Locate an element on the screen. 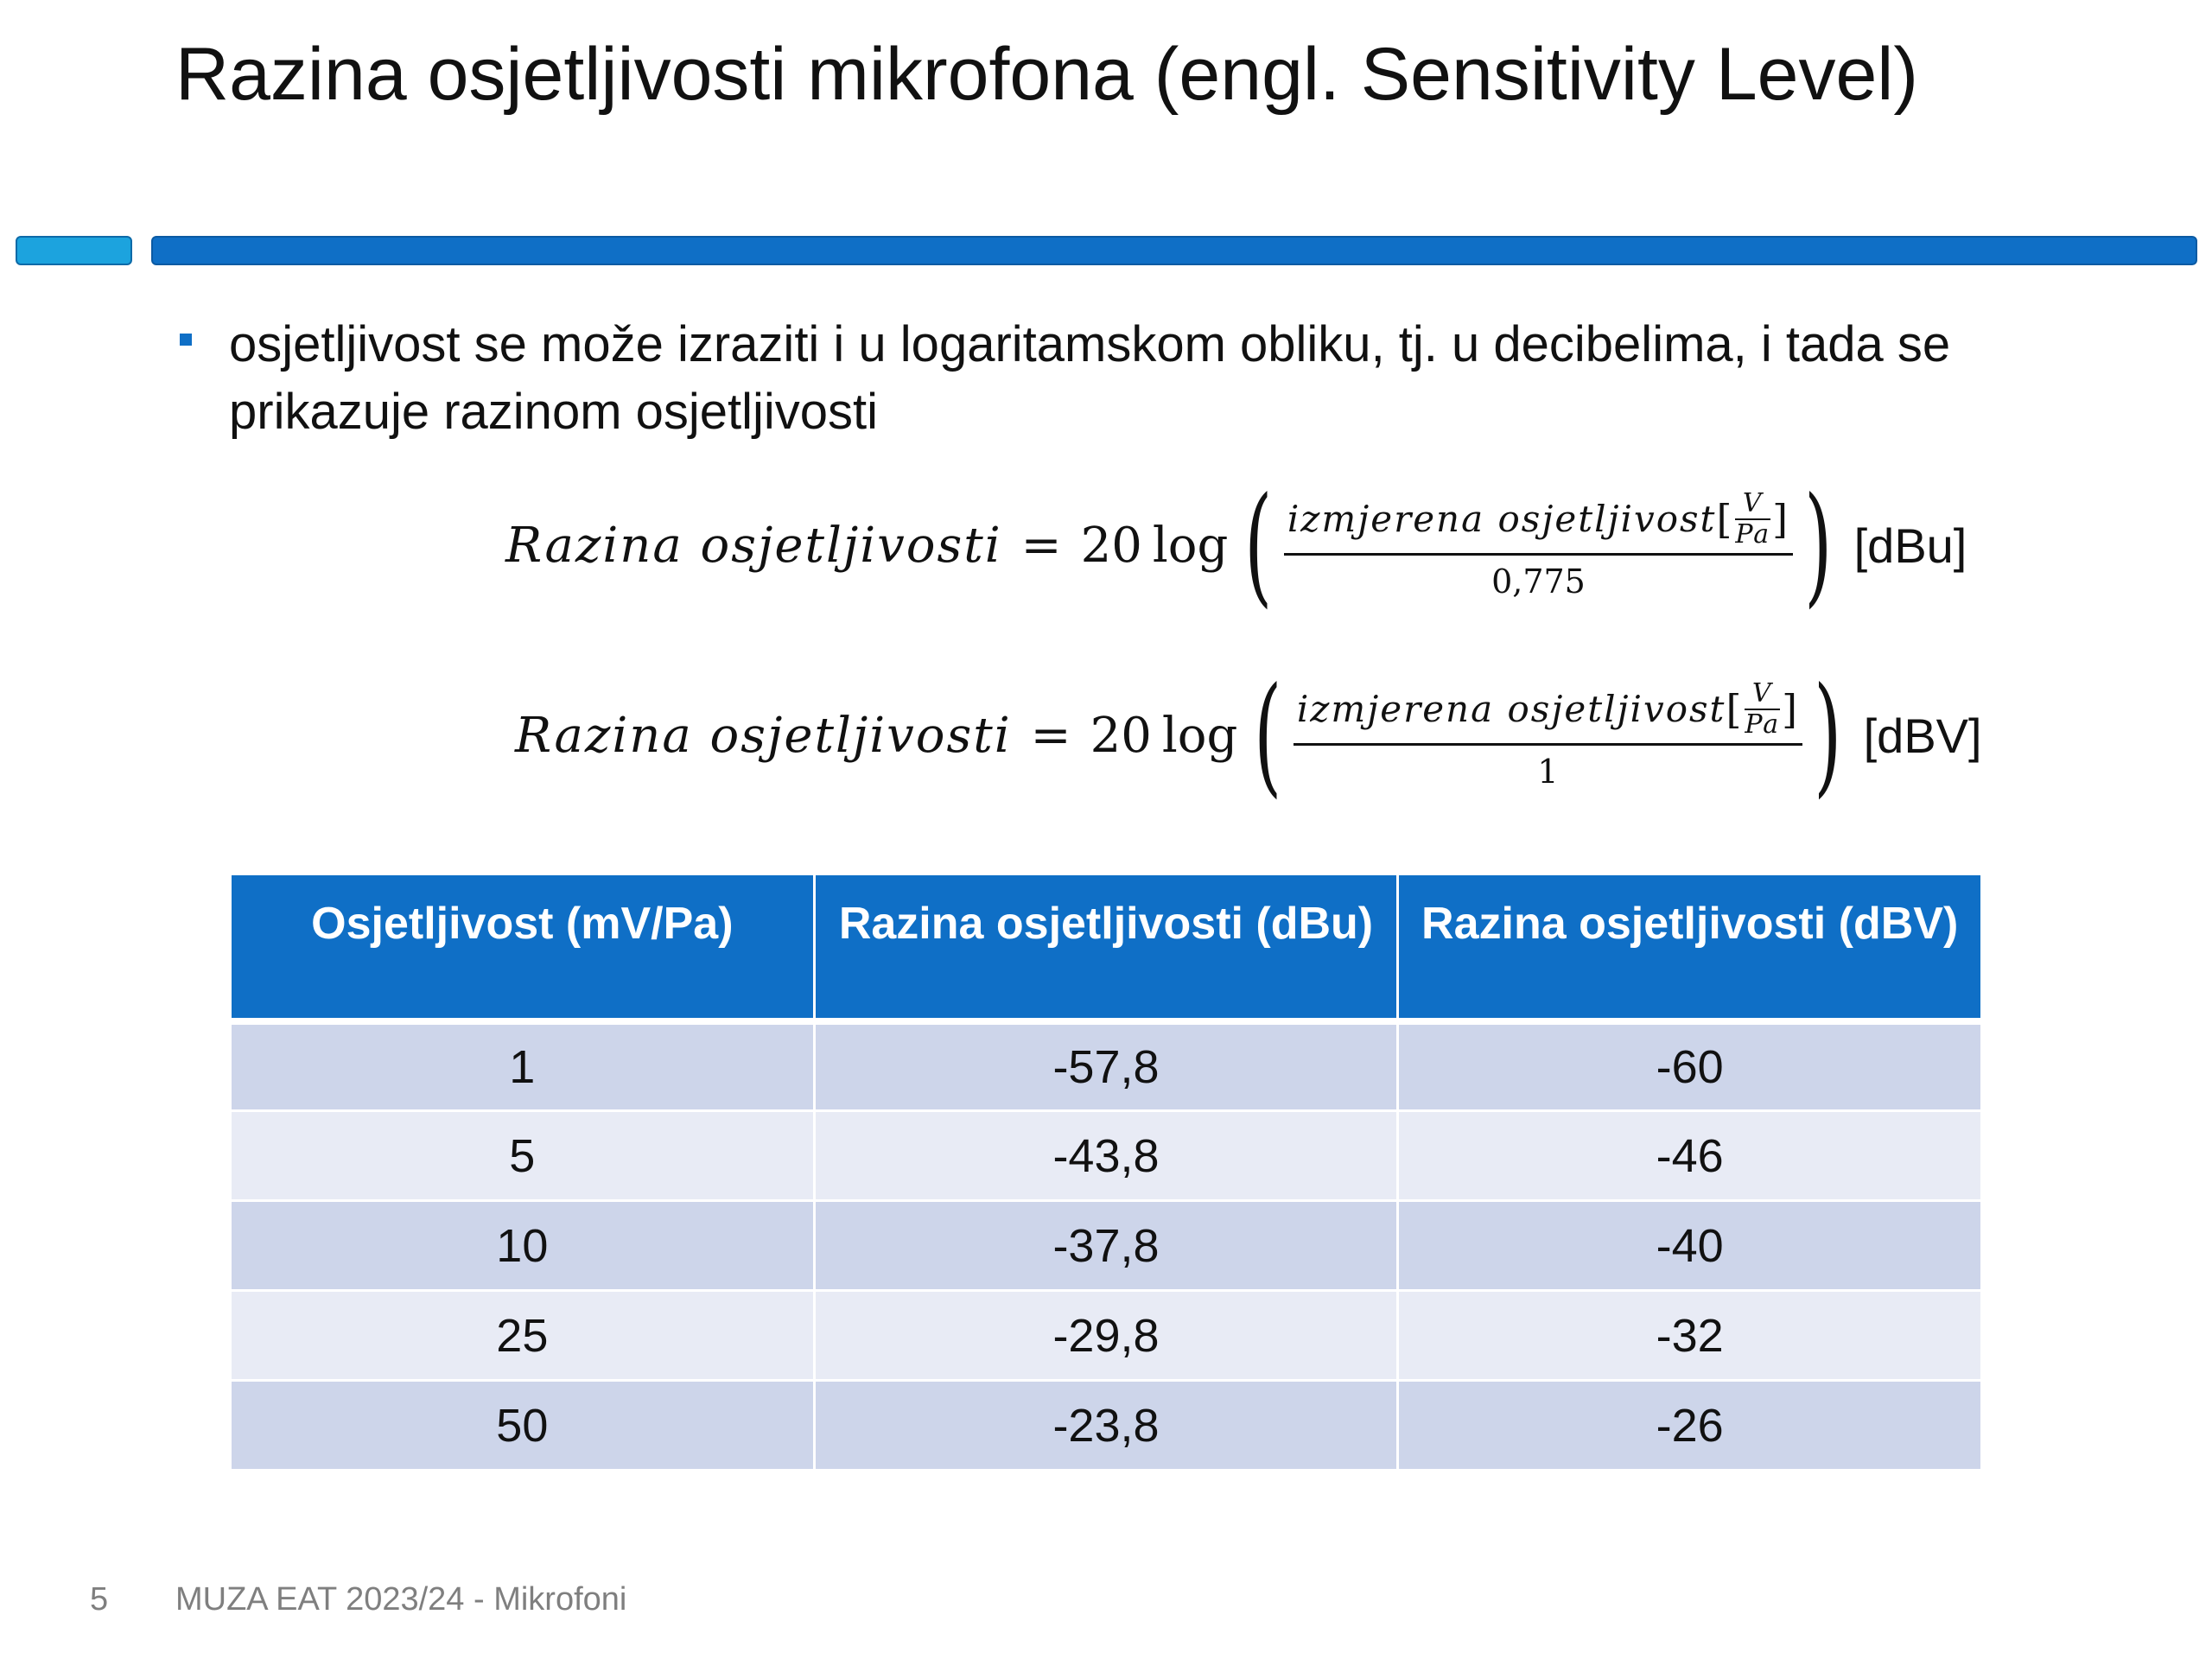 This screenshot has height=1659, width=2212. table-cell: 10 is located at coordinates (522, 1245).